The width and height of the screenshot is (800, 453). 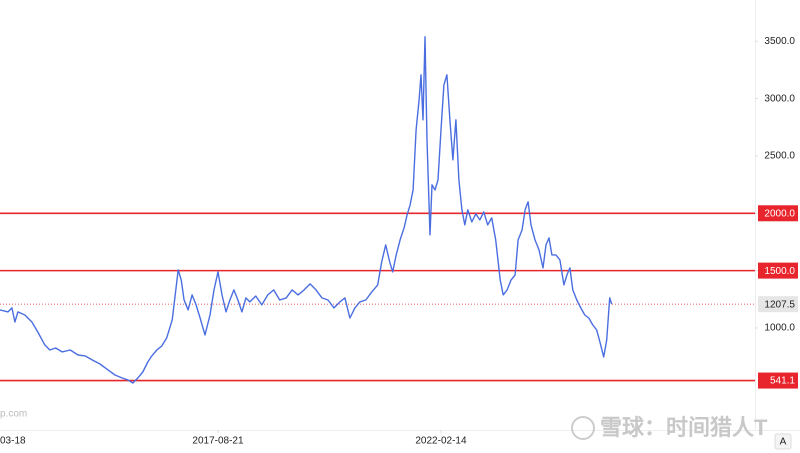 I want to click on level-label: 2000.0, so click(x=779, y=213).